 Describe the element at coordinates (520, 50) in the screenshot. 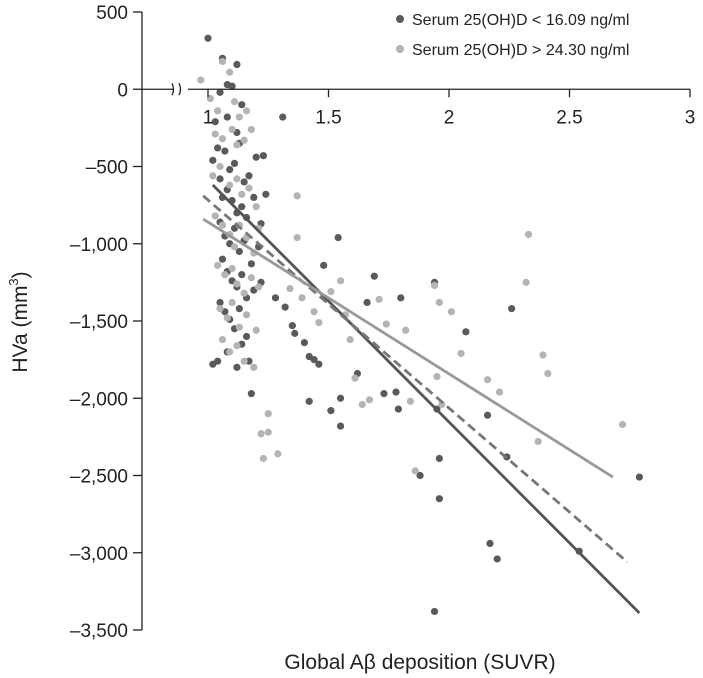

I see `legend-label: Serum 25(OH)D > 24.30 ng/ml` at that location.